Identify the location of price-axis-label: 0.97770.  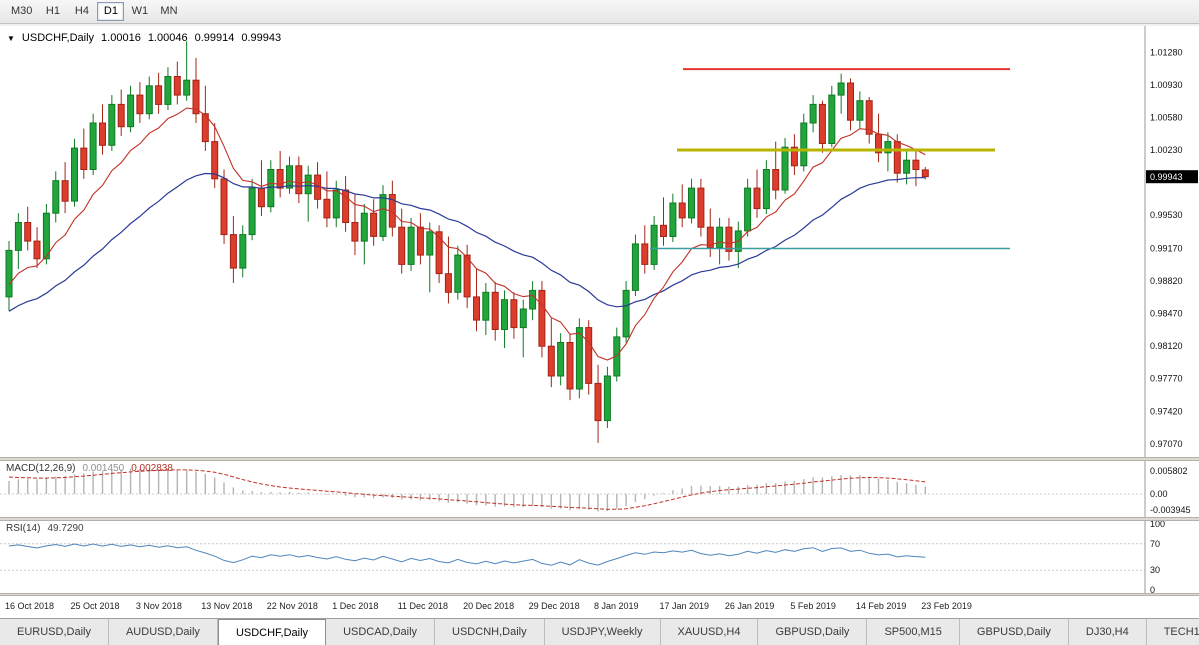
(1166, 379).